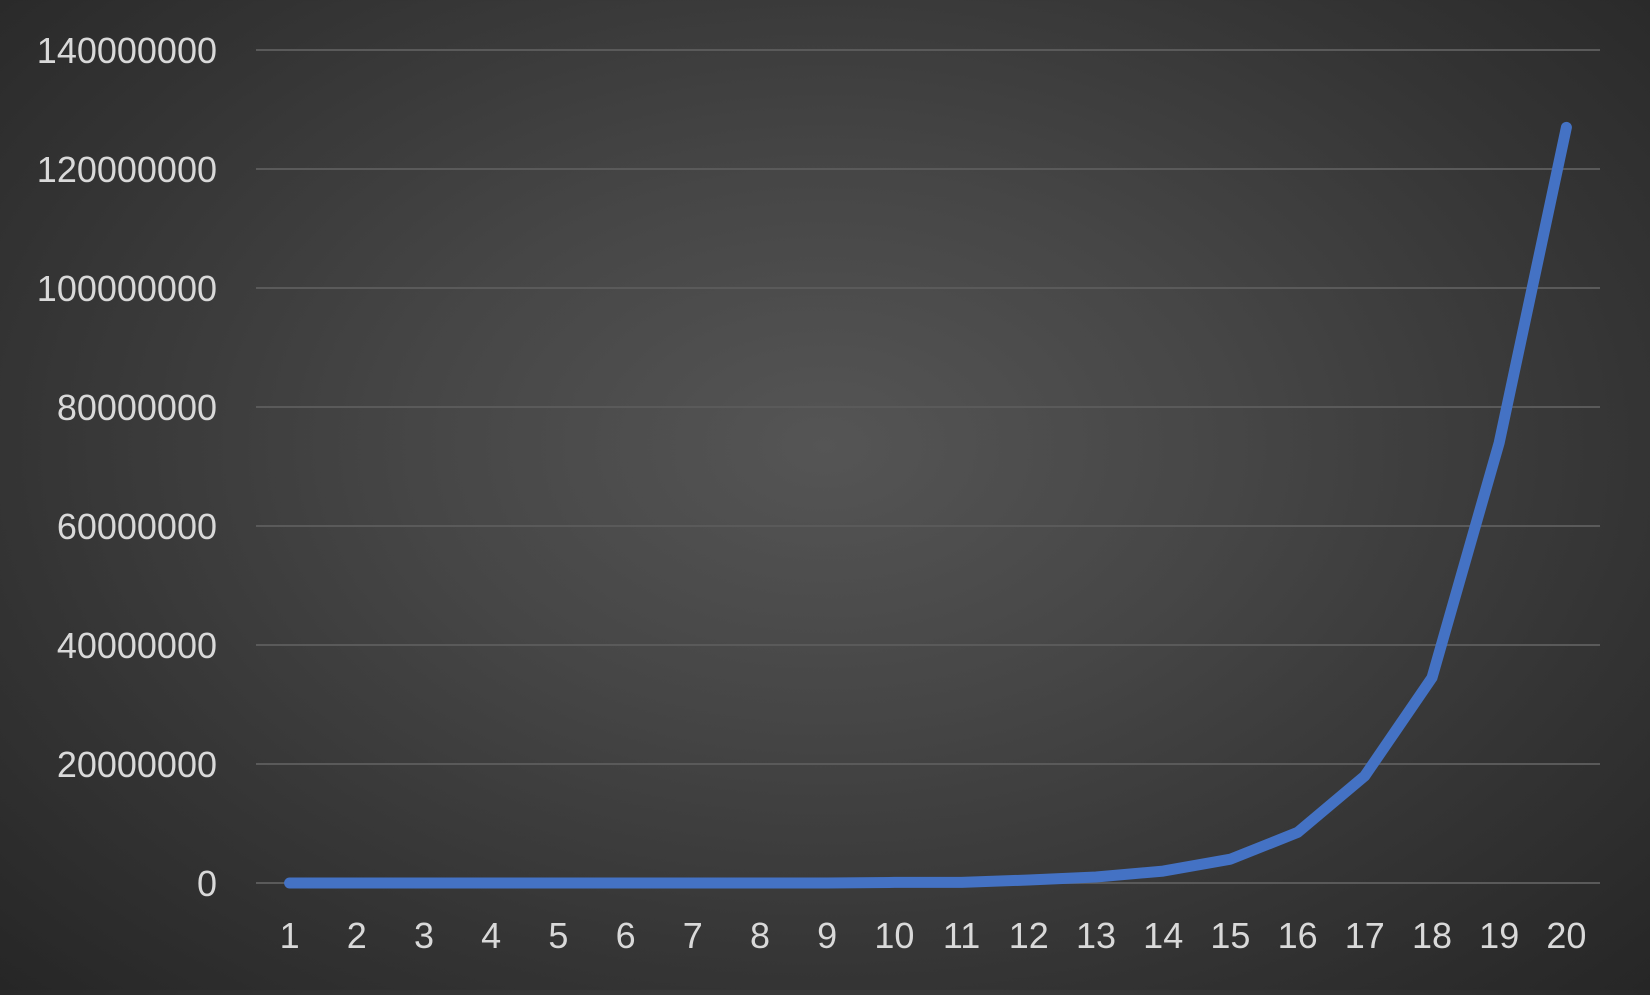 Image resolution: width=1650 pixels, height=995 pixels. Describe the element at coordinates (626, 935) in the screenshot. I see `x-tick-label: 6` at that location.